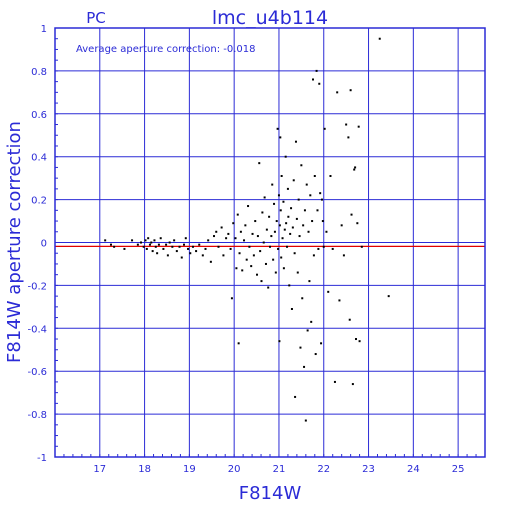 Image resolution: width=512 pixels, height=512 pixels. I want to click on x-tick-label: 24, so click(413, 469).